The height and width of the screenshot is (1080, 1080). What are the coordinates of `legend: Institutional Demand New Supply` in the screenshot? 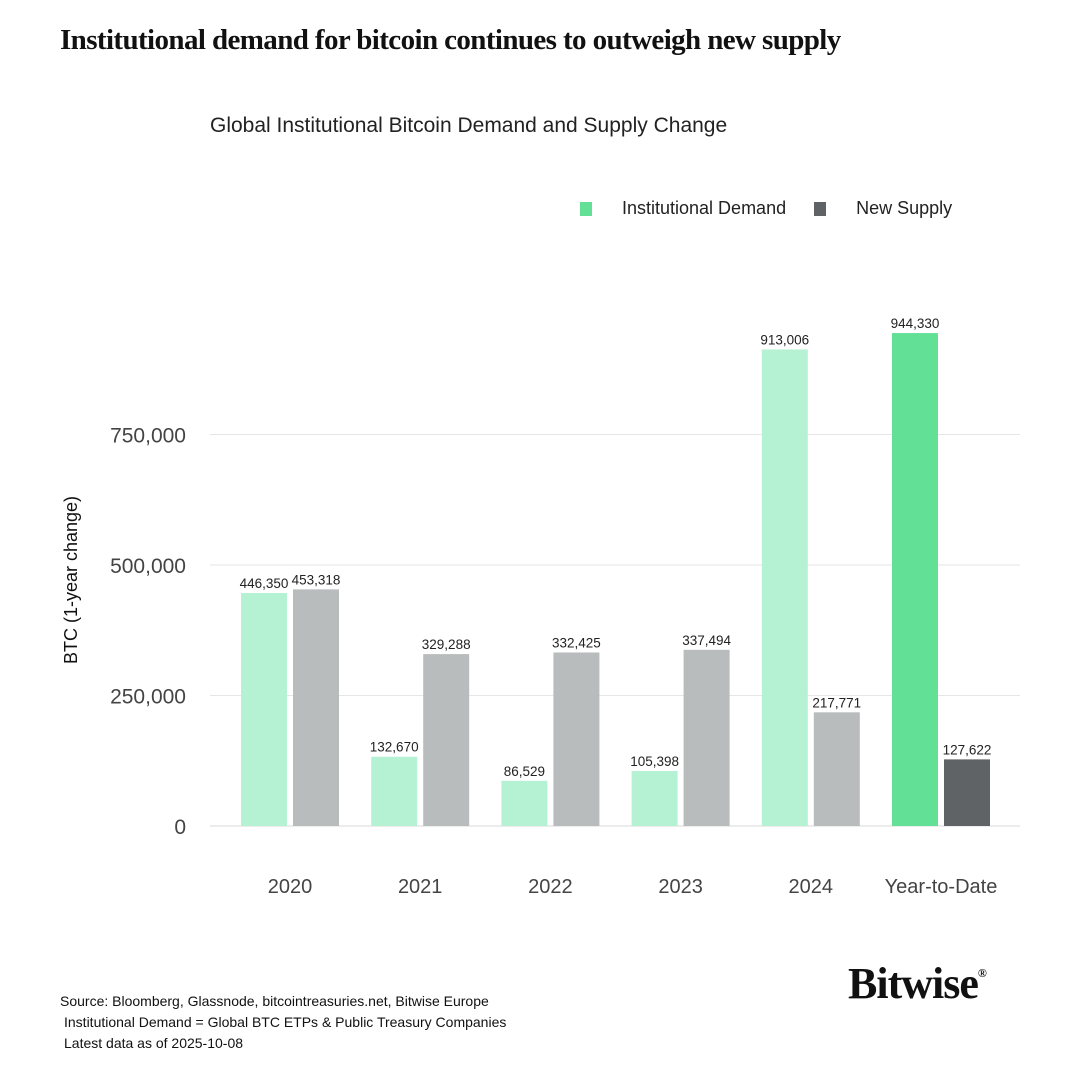 It's located at (780, 208).